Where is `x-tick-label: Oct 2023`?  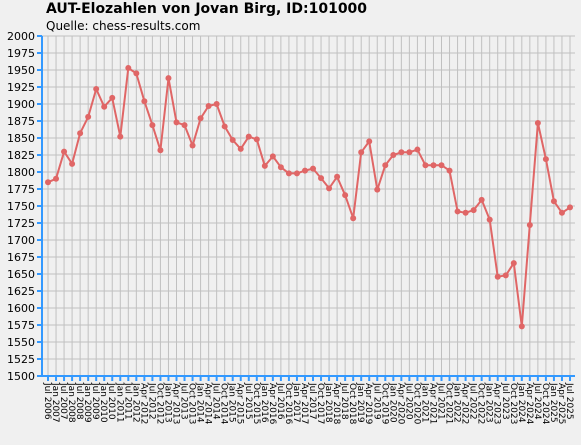
x-tick-label: Oct 2023 is located at coordinates (513, 403).